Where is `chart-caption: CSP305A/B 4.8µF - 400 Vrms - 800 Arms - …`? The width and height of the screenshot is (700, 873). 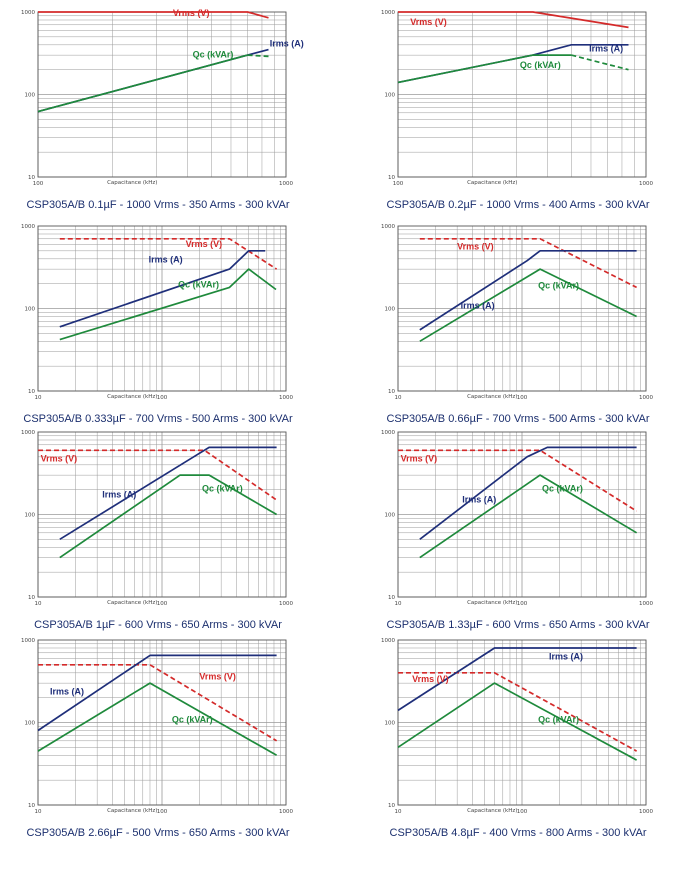
chart-caption: CSP305A/B 4.8µF - 400 Vrms - 800 Arms - … is located at coordinates (518, 833).